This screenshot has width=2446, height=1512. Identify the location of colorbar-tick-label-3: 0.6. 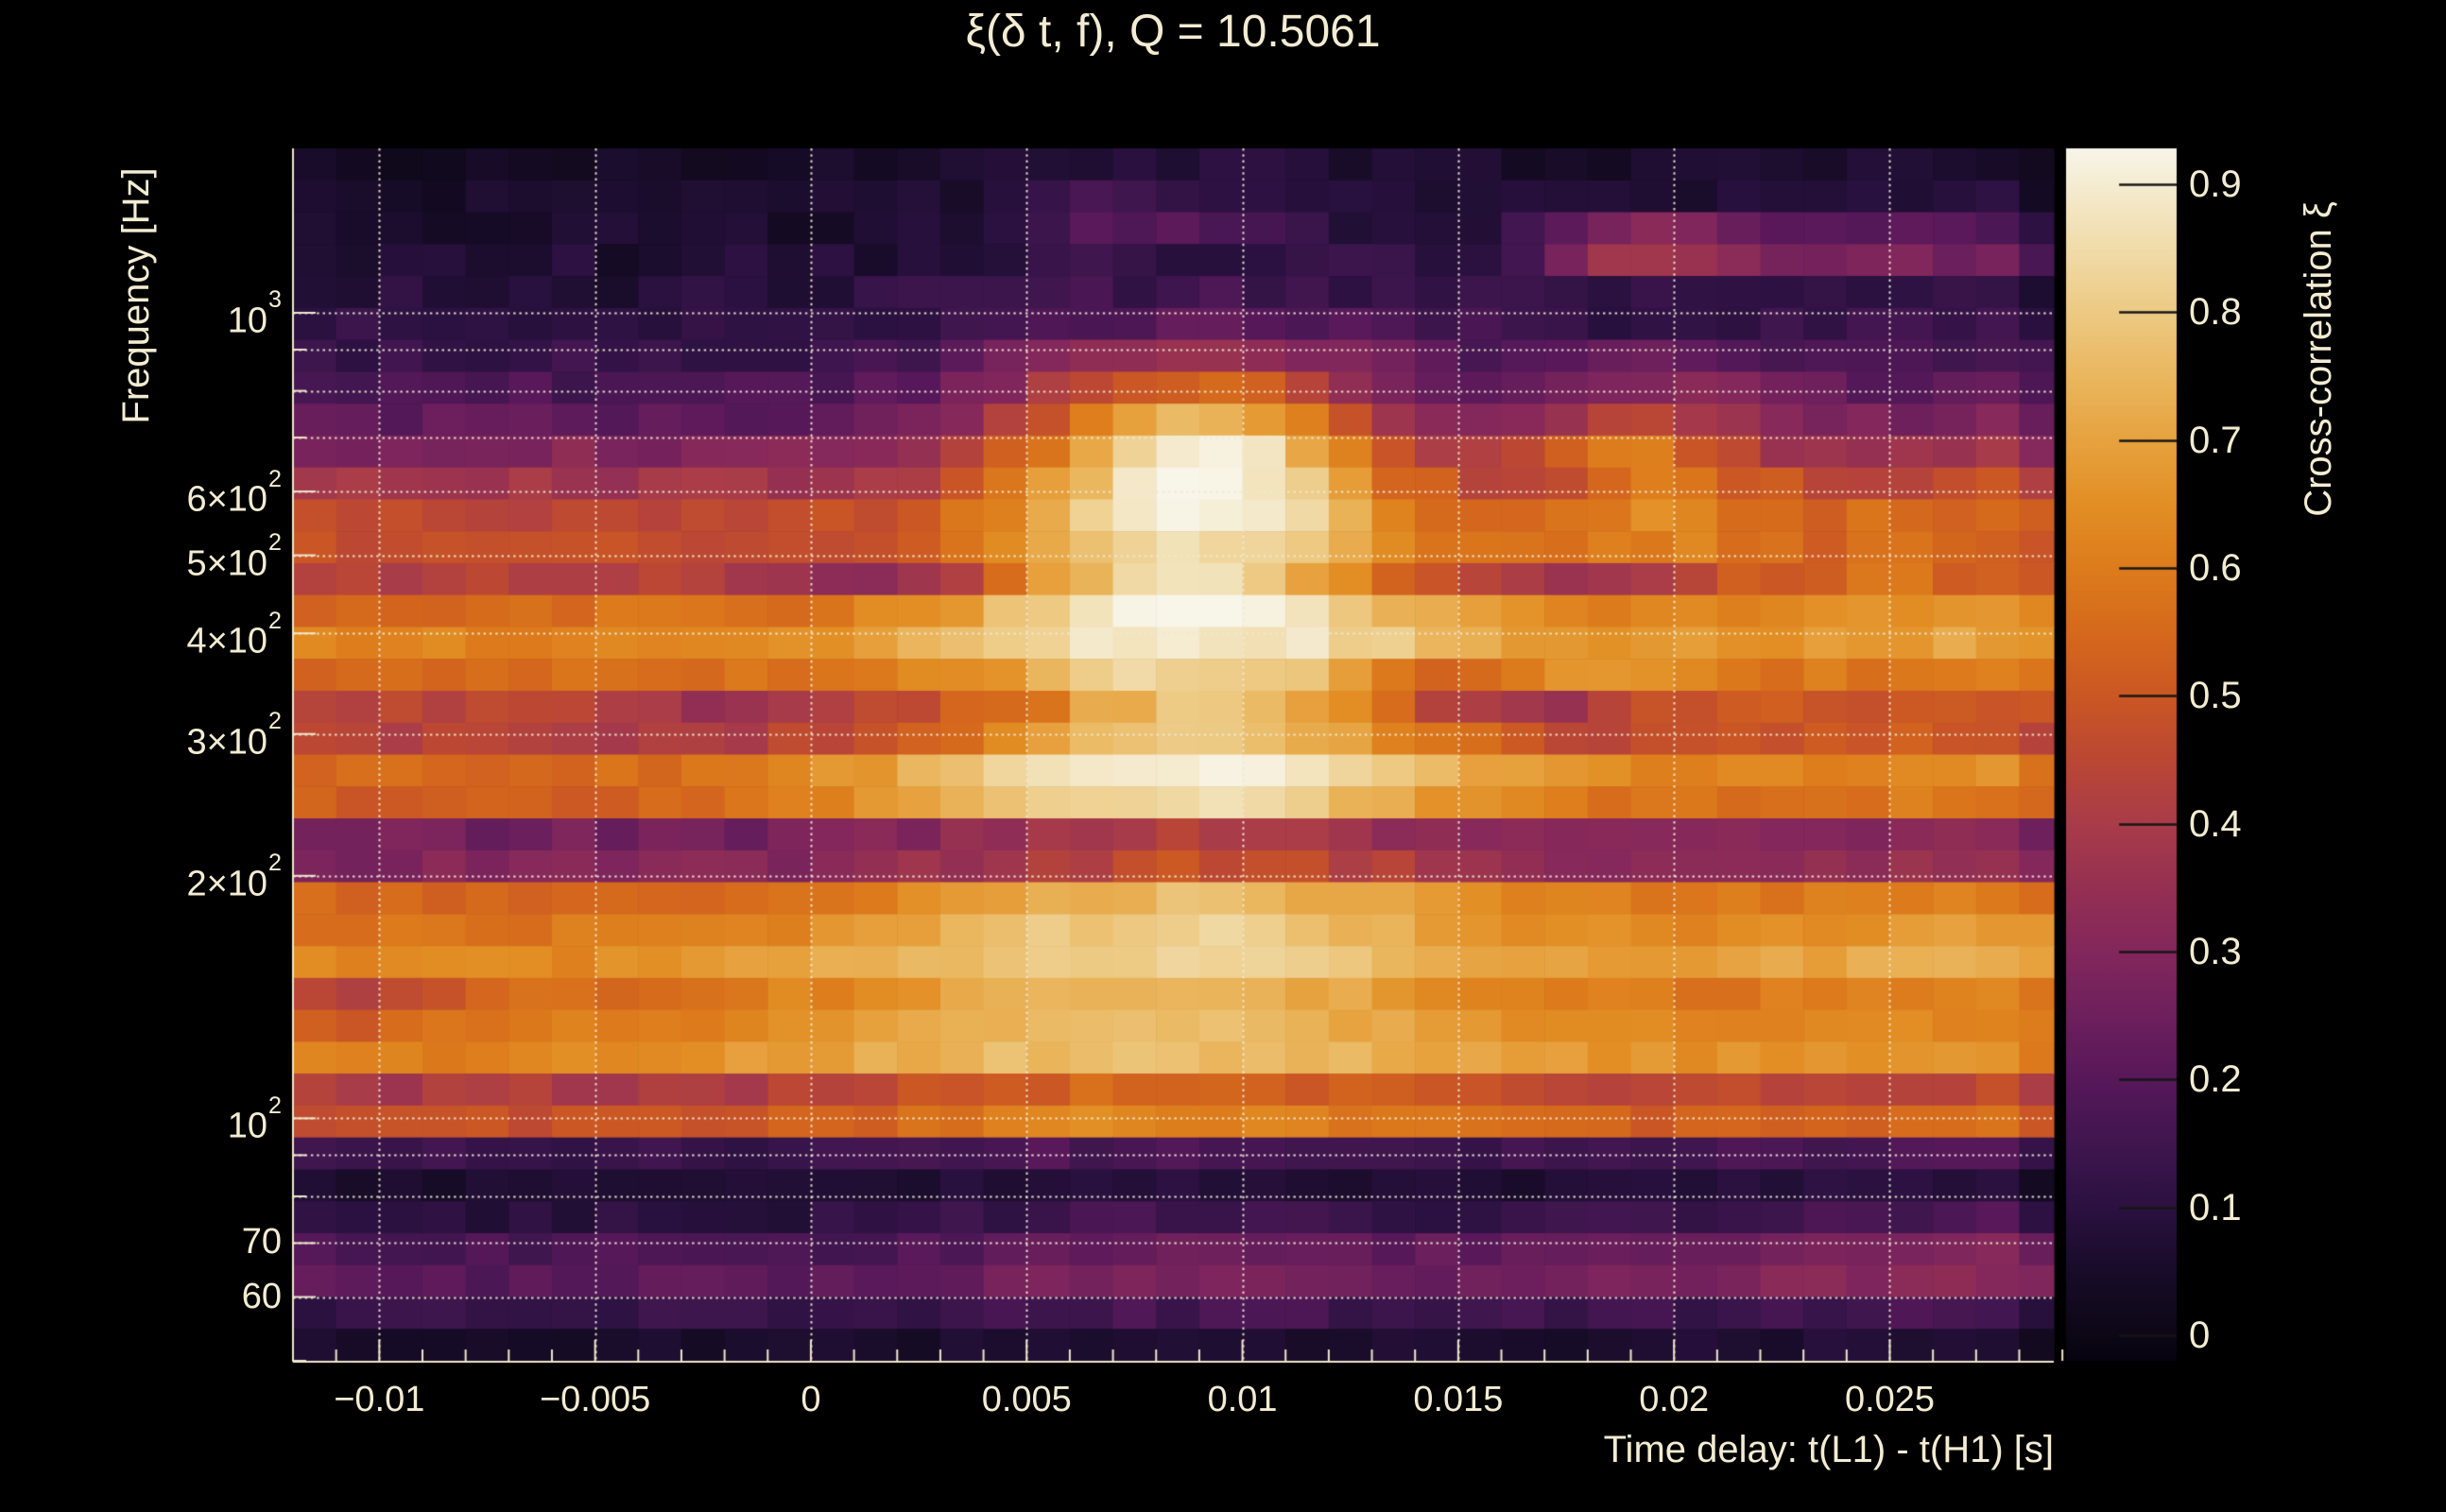
(2215, 567).